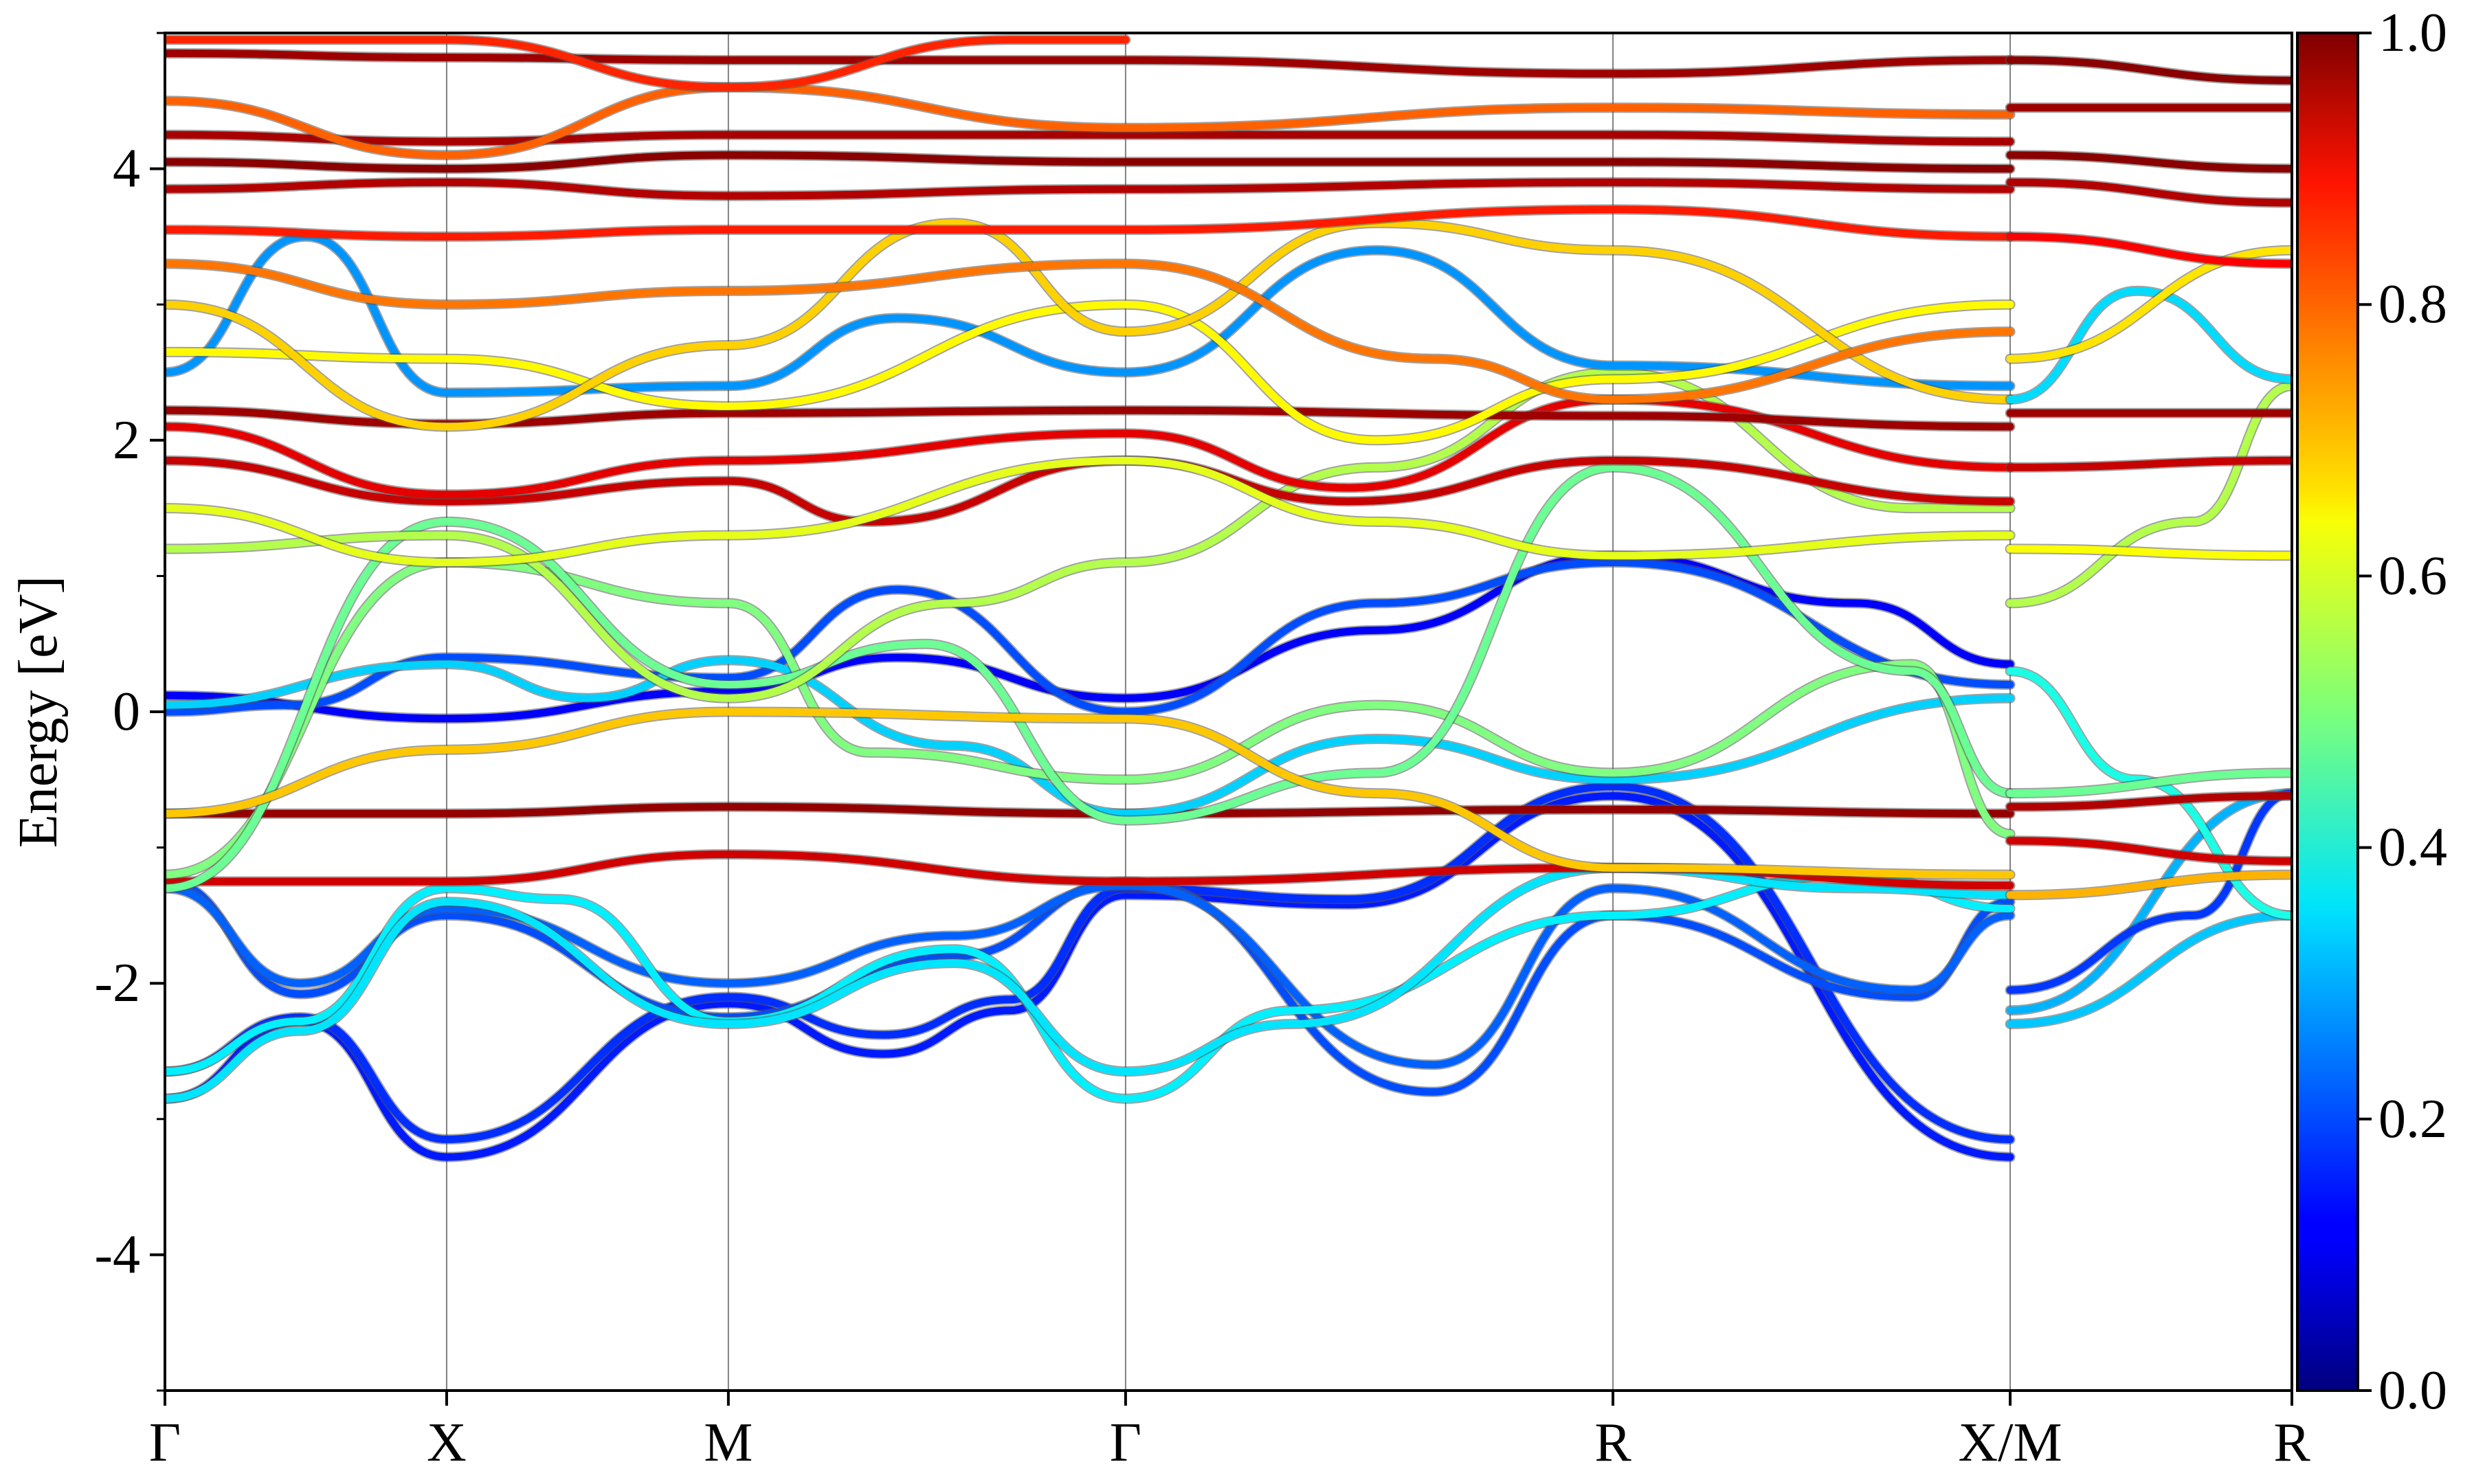 This screenshot has width=2474, height=1484. I want to click on y-axis-ticks: 4 2 0 -2 -4, so click(129, 712).